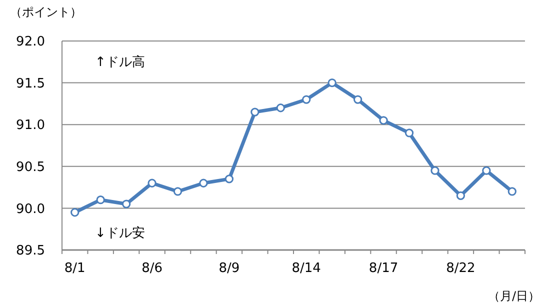 The height and width of the screenshot is (308, 544). I want to click on y-tick-label: 92.0, so click(30, 42).